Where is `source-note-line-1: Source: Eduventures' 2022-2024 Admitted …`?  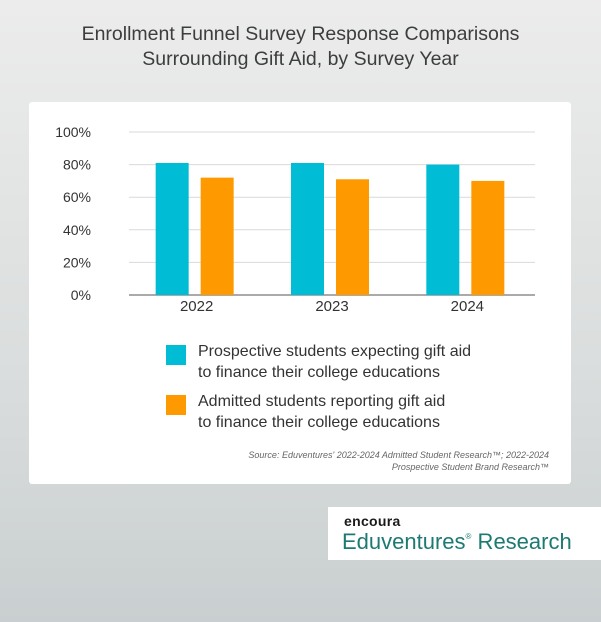
source-note-line-1: Source: Eduventures' 2022-2024 Admitted … is located at coordinates (398, 455).